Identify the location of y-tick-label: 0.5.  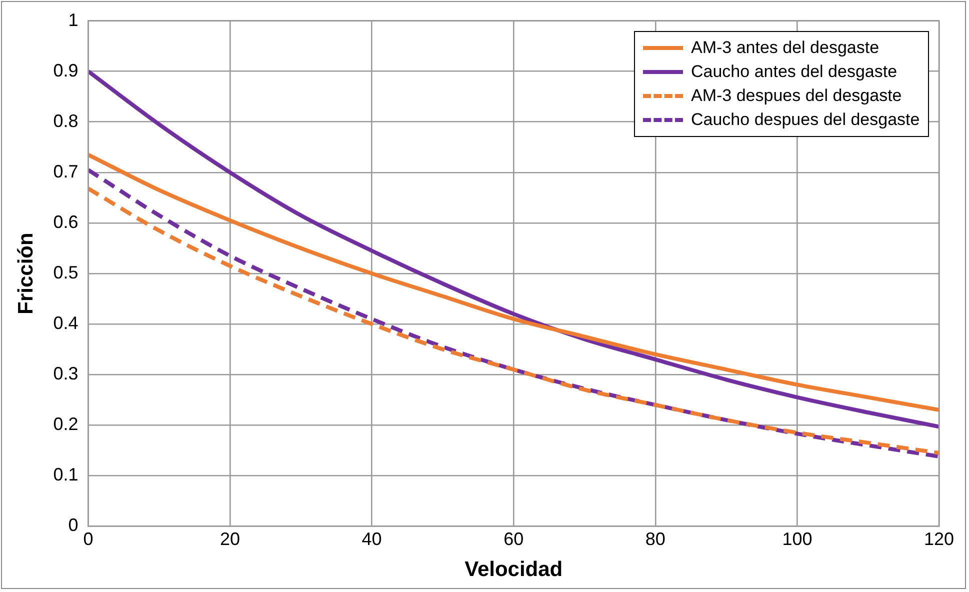
(65, 272).